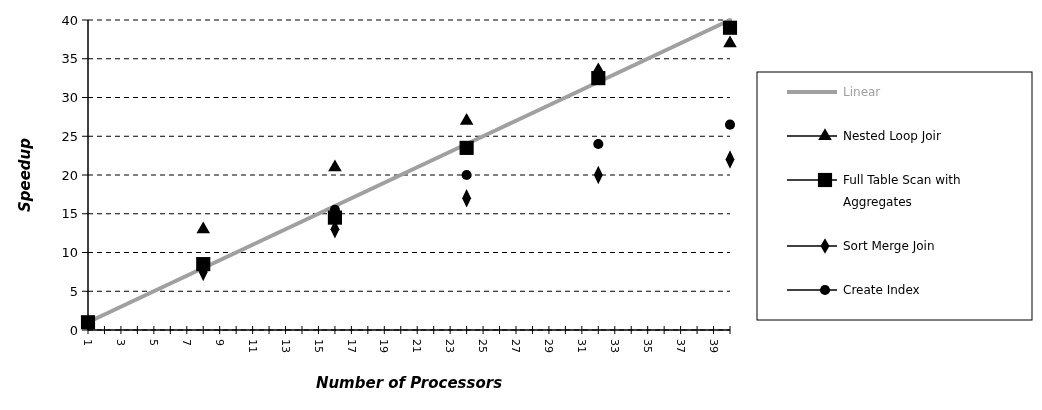 The height and width of the screenshot is (410, 1042). I want to click on x-tick-label: 7, so click(186, 342).